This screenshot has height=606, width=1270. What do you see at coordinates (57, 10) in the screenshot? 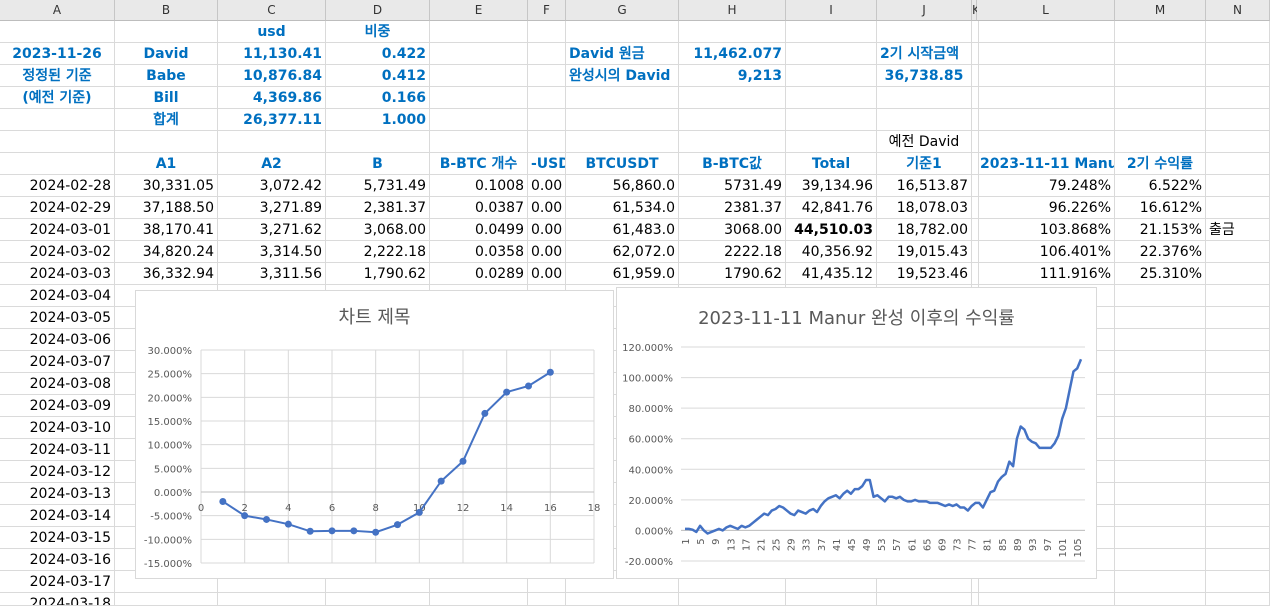
I see `column-header-a: A` at bounding box center [57, 10].